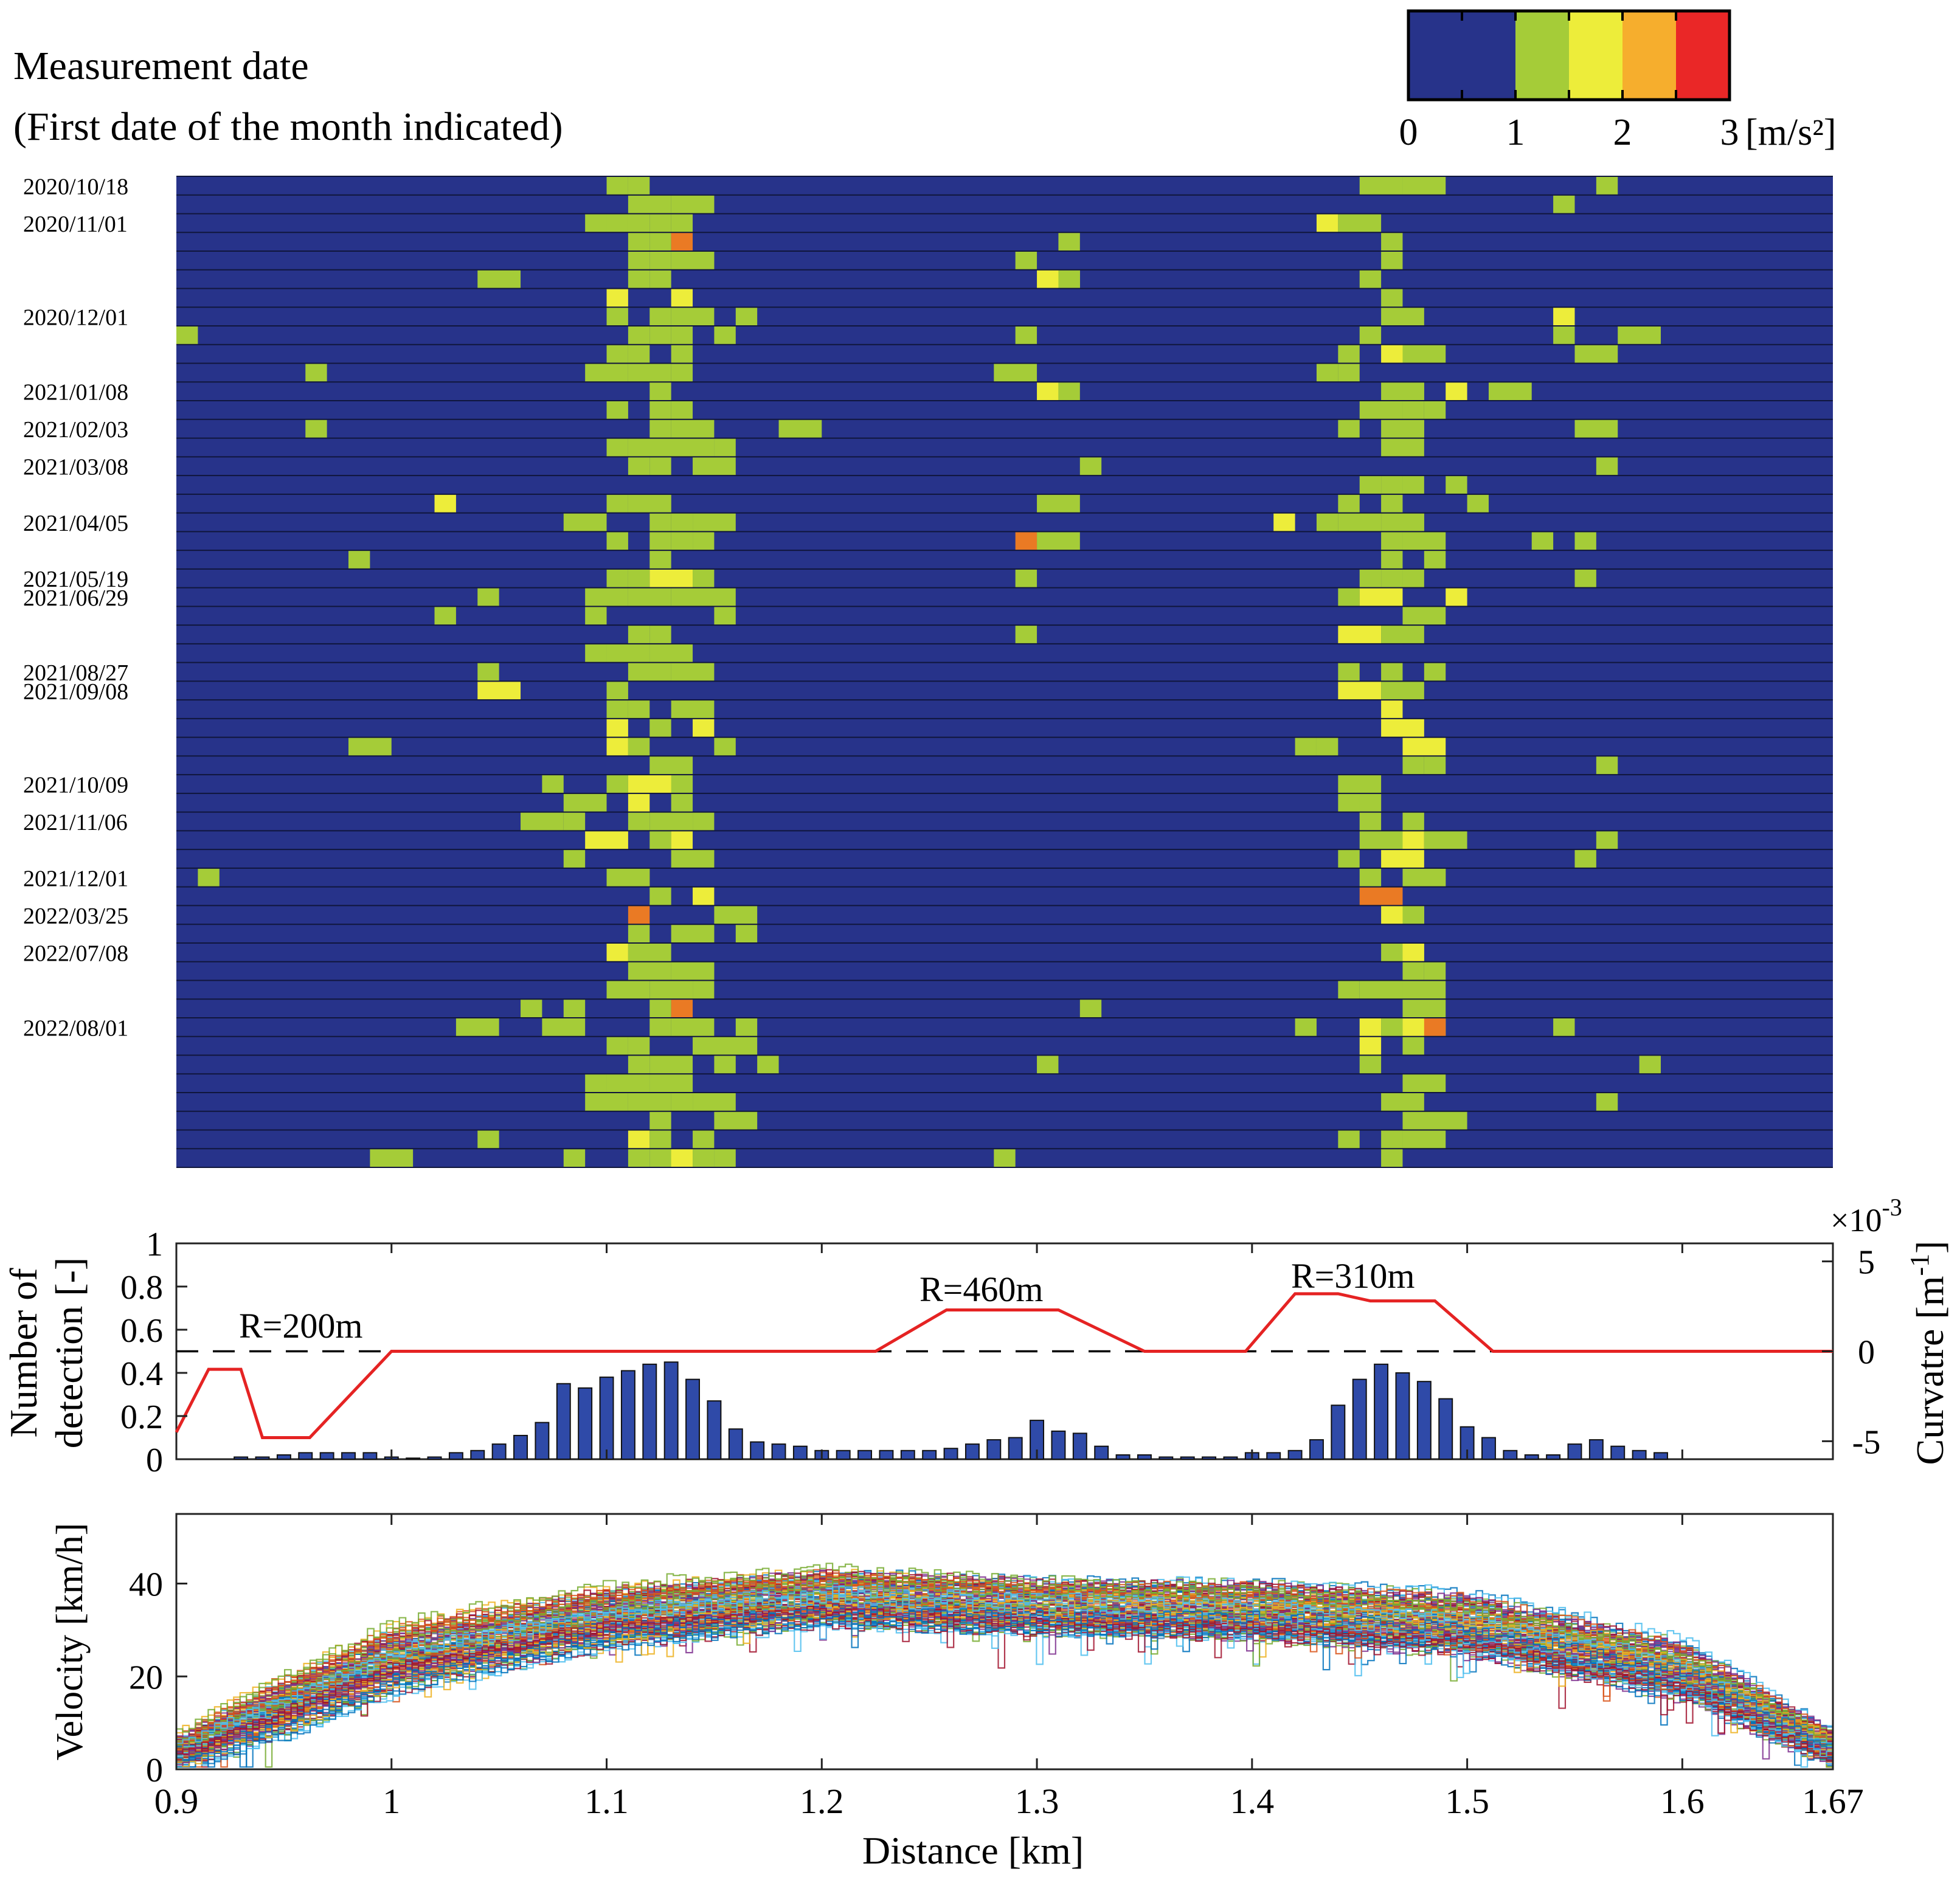 The image size is (1960, 1883). Describe the element at coordinates (822, 1801) in the screenshot. I see `velocity-xtick-label: 1.2` at that location.